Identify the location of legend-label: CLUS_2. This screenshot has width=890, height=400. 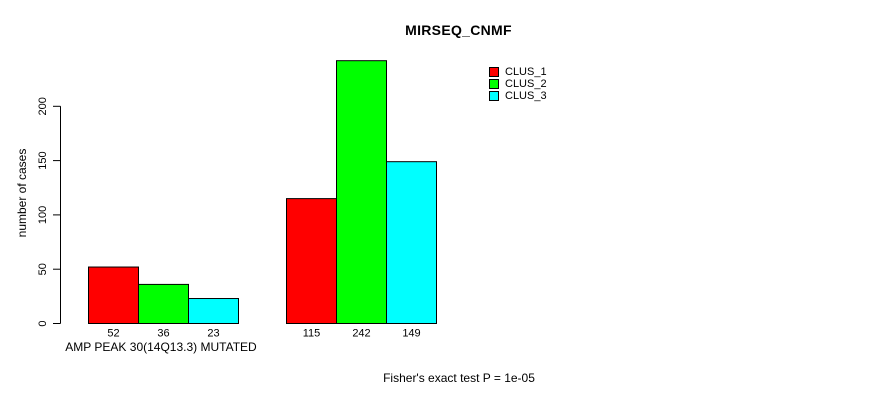
(526, 84).